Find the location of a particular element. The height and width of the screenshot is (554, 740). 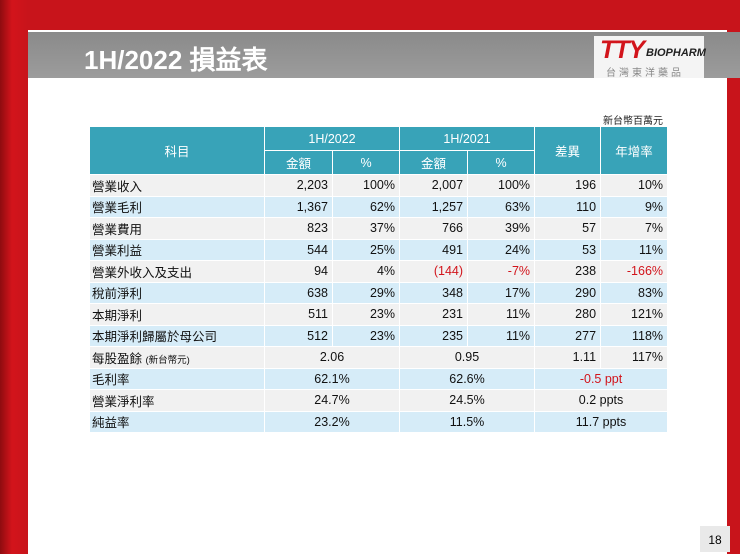

row-label: 營業外收入及支出 is located at coordinates (177, 271).